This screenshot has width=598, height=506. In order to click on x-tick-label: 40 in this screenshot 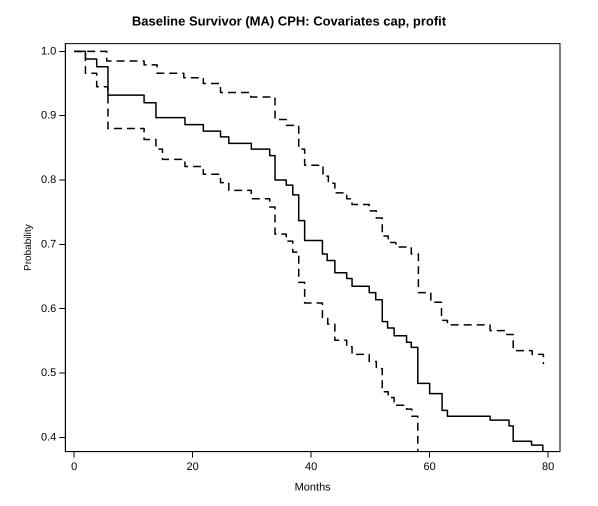, I will do `click(311, 467)`.